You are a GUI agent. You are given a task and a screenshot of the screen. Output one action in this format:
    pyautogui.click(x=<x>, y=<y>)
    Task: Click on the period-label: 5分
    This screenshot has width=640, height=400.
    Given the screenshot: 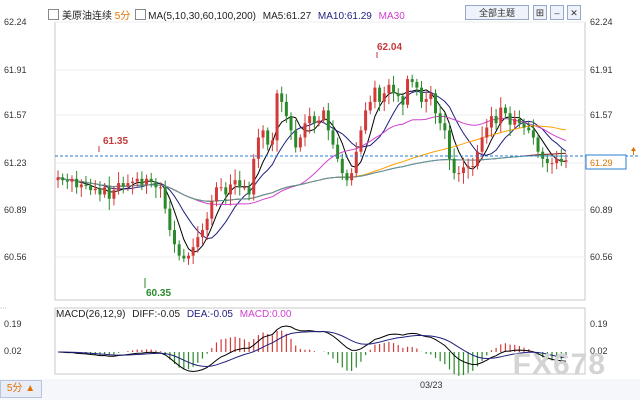 What is the action you would take?
    pyautogui.click(x=122, y=16)
    